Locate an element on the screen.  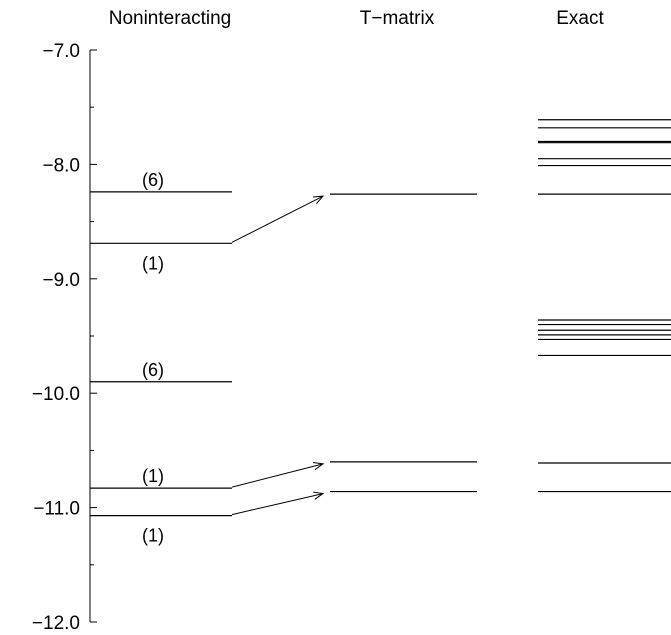
y-tick-label: −9.0 is located at coordinates (61, 280).